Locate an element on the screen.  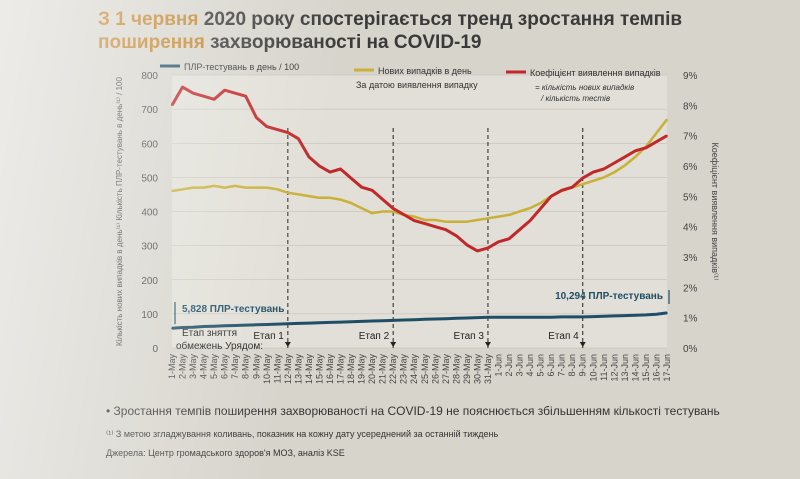
y-right-tick-label: 3% is located at coordinates (690, 258).